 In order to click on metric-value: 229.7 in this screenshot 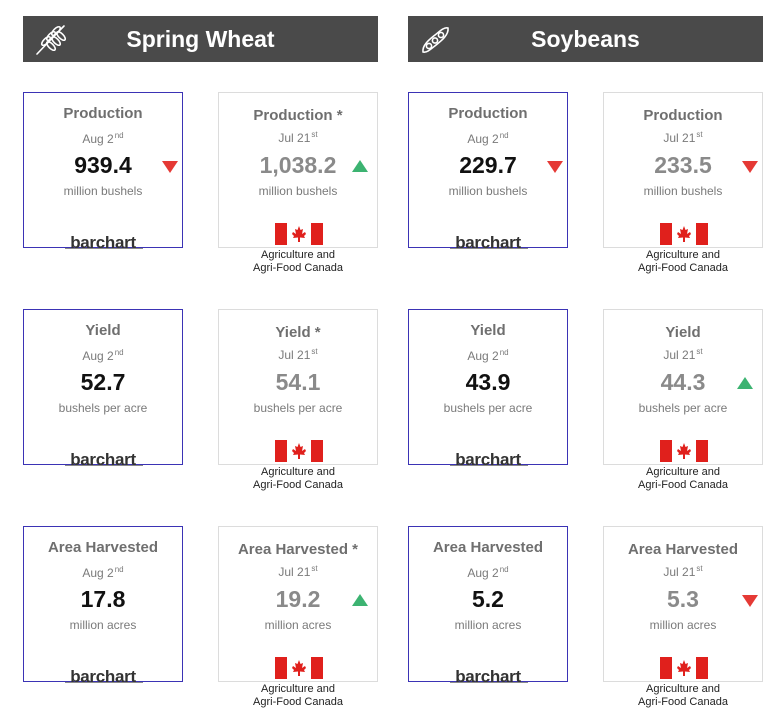, I will do `click(488, 165)`.